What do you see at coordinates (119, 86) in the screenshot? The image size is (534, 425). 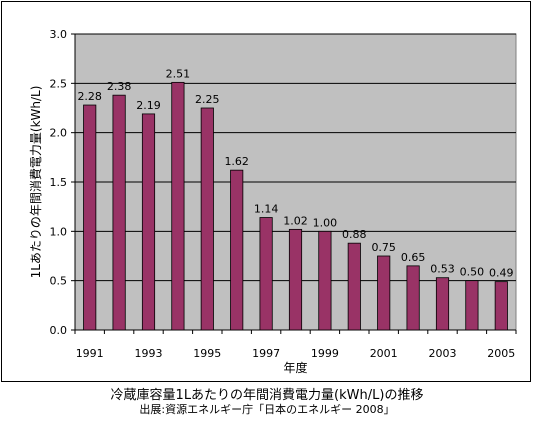 I see `data-label: 2.38` at bounding box center [119, 86].